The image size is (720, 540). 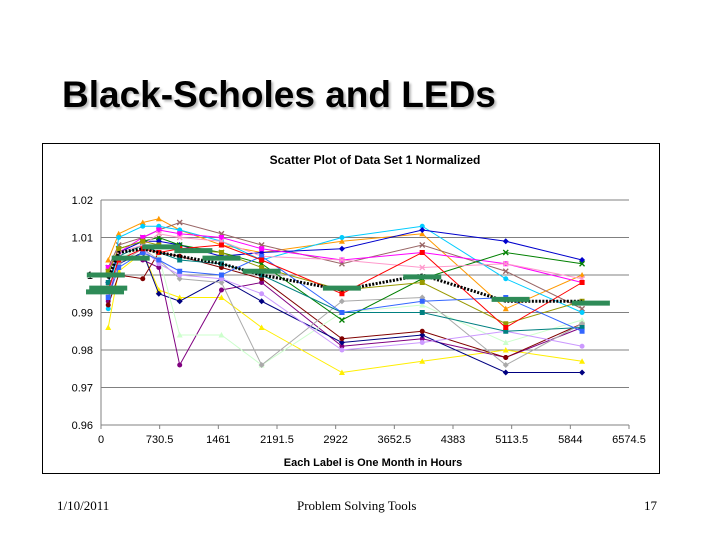 What do you see at coordinates (82, 314) in the screenshot?
I see `y-tick-label: 0.99` at bounding box center [82, 314].